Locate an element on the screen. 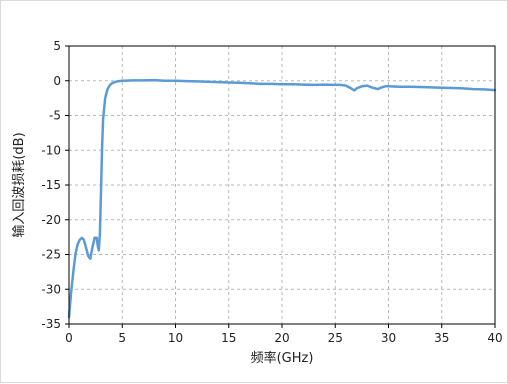  y-tick-label-5: -20 is located at coordinates (51, 220).